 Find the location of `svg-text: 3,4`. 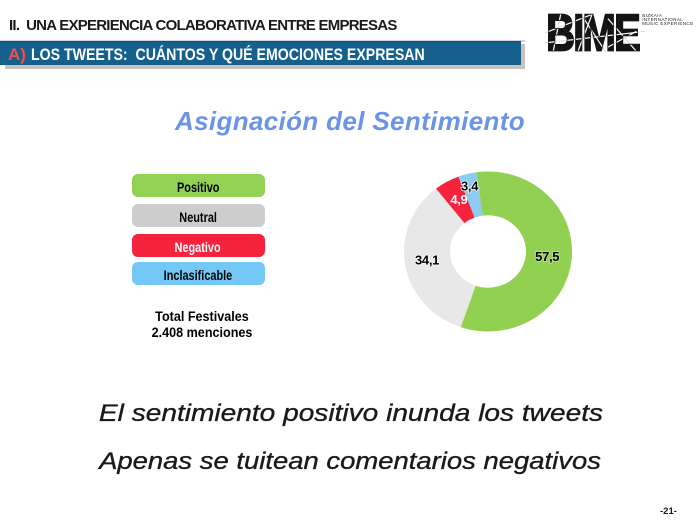

svg-text: 3,4 is located at coordinates (470, 186).